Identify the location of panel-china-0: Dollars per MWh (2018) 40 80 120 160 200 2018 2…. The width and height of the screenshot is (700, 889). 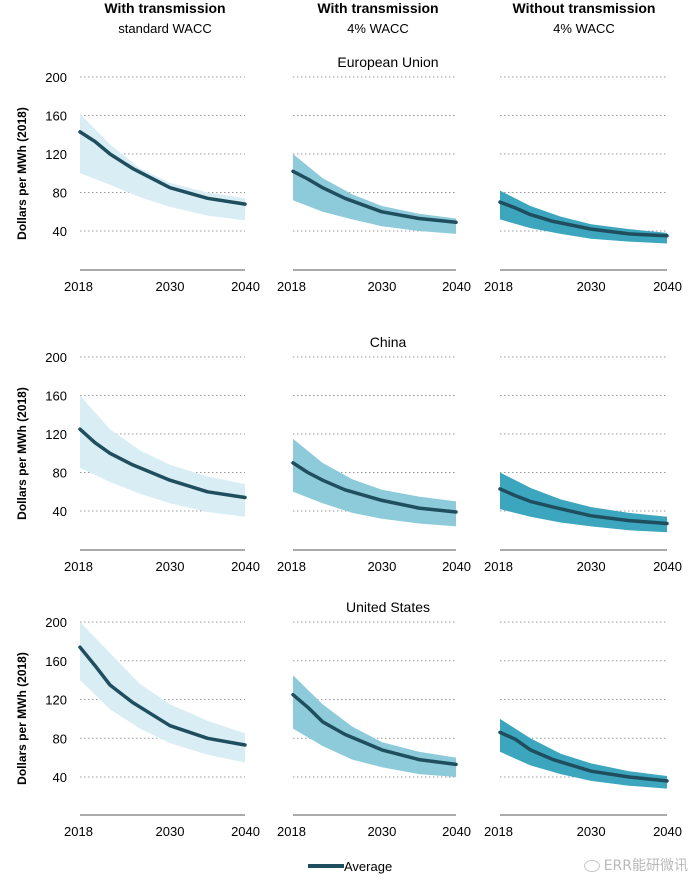
(137, 462).